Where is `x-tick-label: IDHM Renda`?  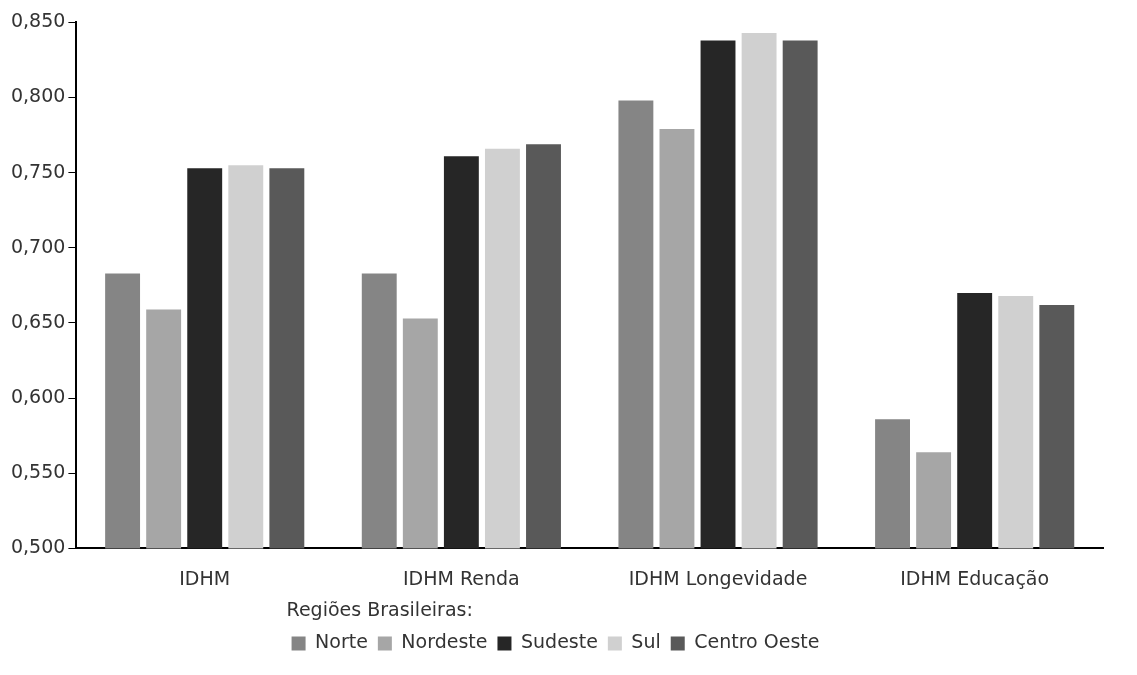
x-tick-label: IDHM Renda is located at coordinates (461, 577).